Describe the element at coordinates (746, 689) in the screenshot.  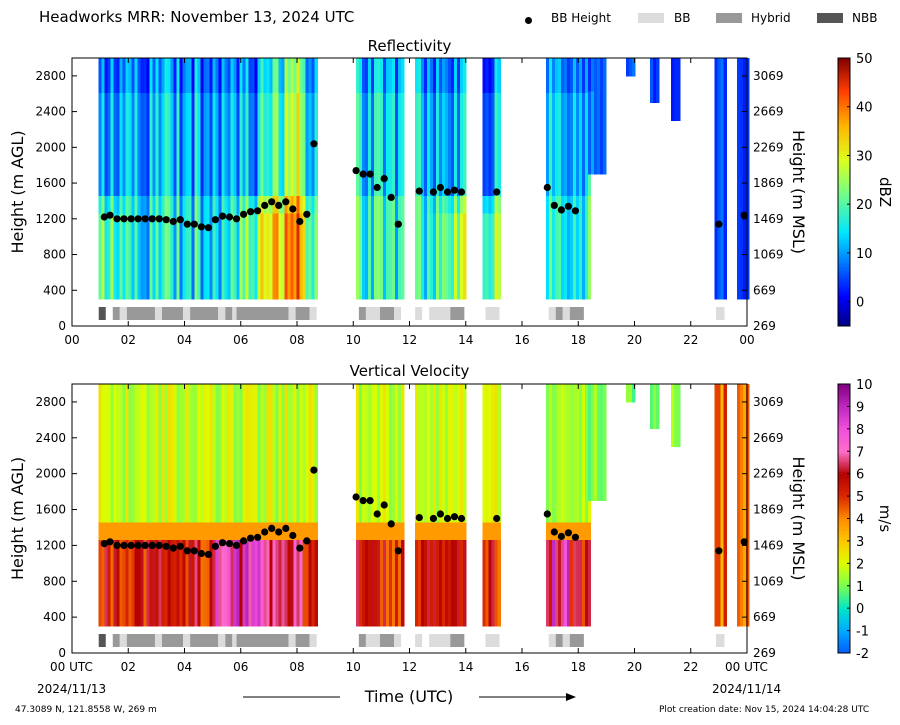
I see `x-date-right: 2024/11/14` at that location.